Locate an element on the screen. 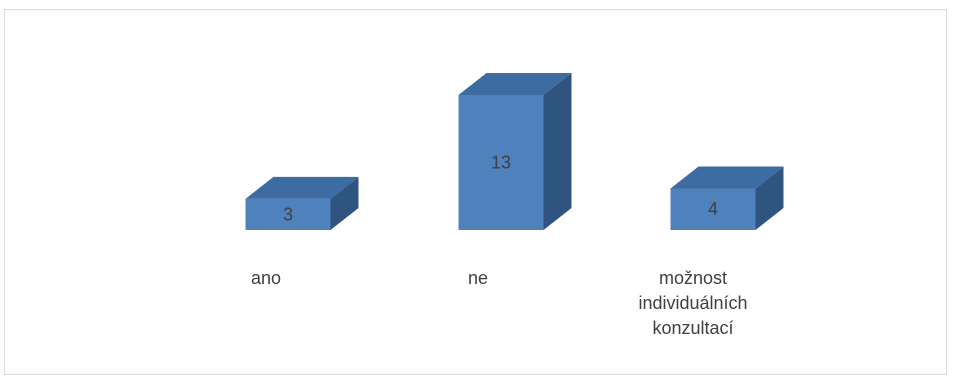 The height and width of the screenshot is (383, 957). data-label-2: 4 is located at coordinates (713, 209).